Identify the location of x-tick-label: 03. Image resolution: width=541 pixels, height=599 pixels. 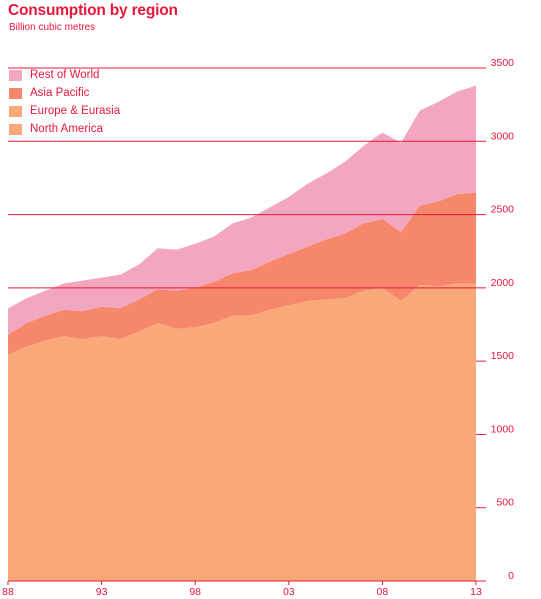
(289, 592).